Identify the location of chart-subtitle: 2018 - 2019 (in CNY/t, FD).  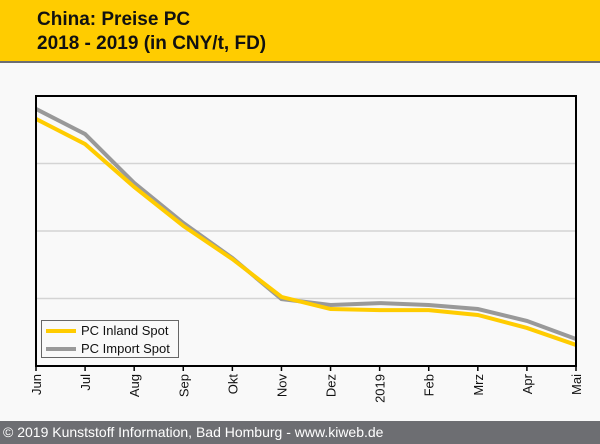
(152, 43).